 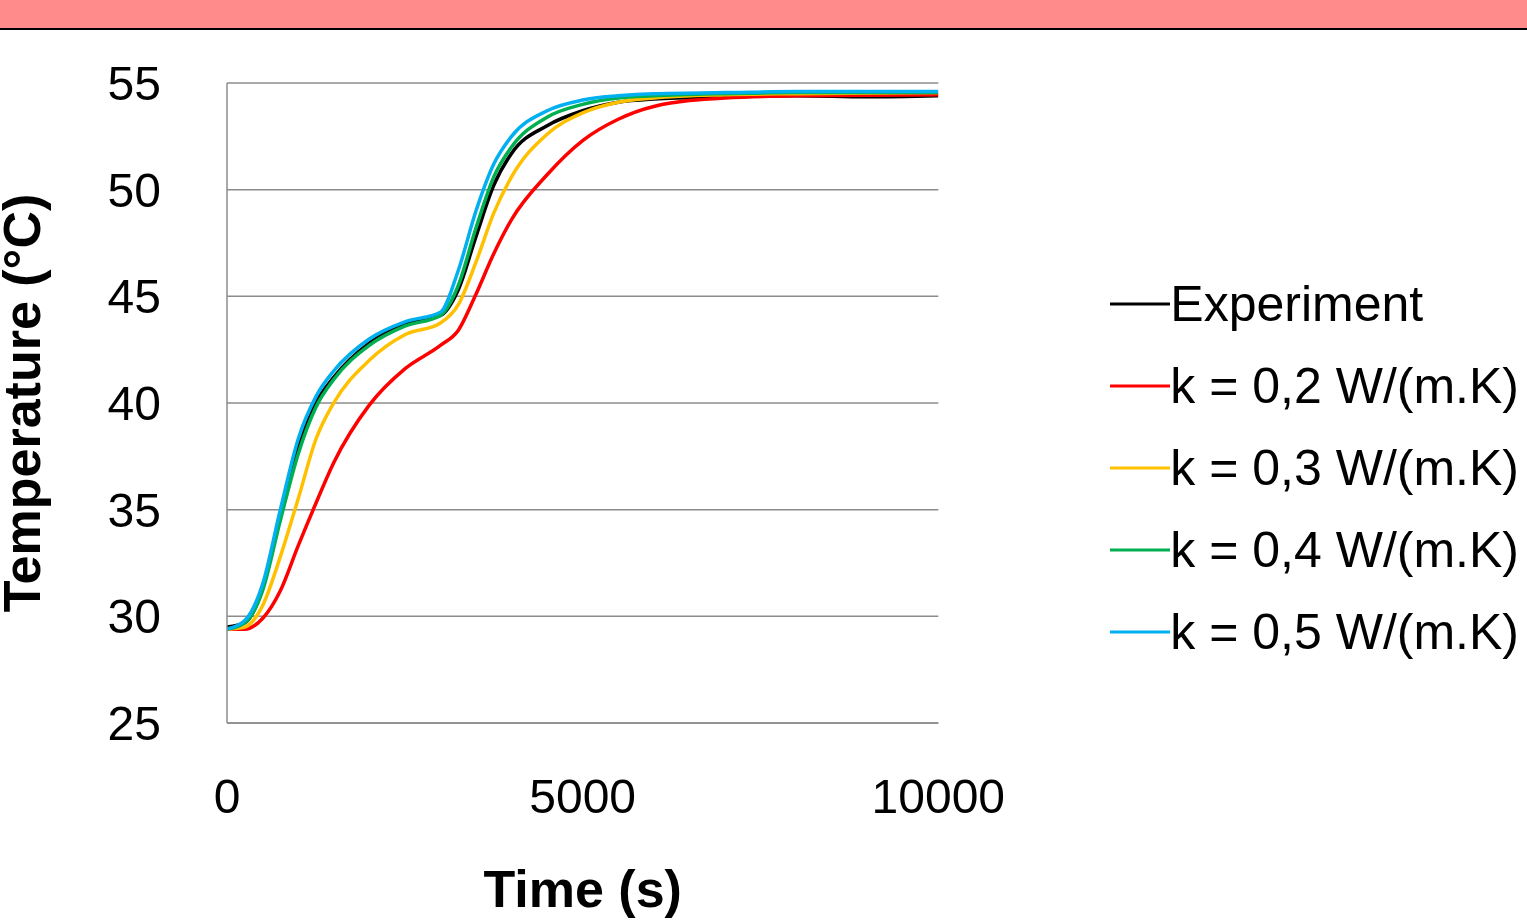 I want to click on legend-label: k = 0,2 W/(m.K), so click(x=1344, y=386).